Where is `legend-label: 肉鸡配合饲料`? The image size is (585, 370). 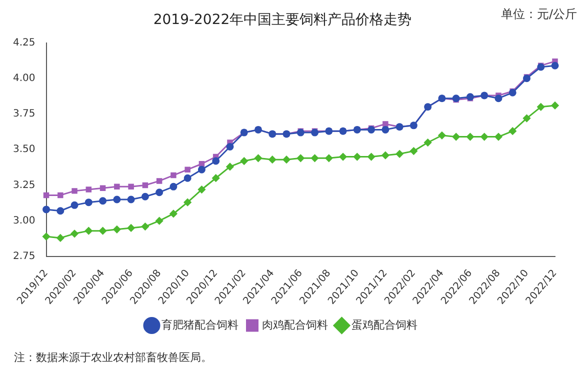 legend-label: 肉鸡配合饲料 is located at coordinates (295, 325).